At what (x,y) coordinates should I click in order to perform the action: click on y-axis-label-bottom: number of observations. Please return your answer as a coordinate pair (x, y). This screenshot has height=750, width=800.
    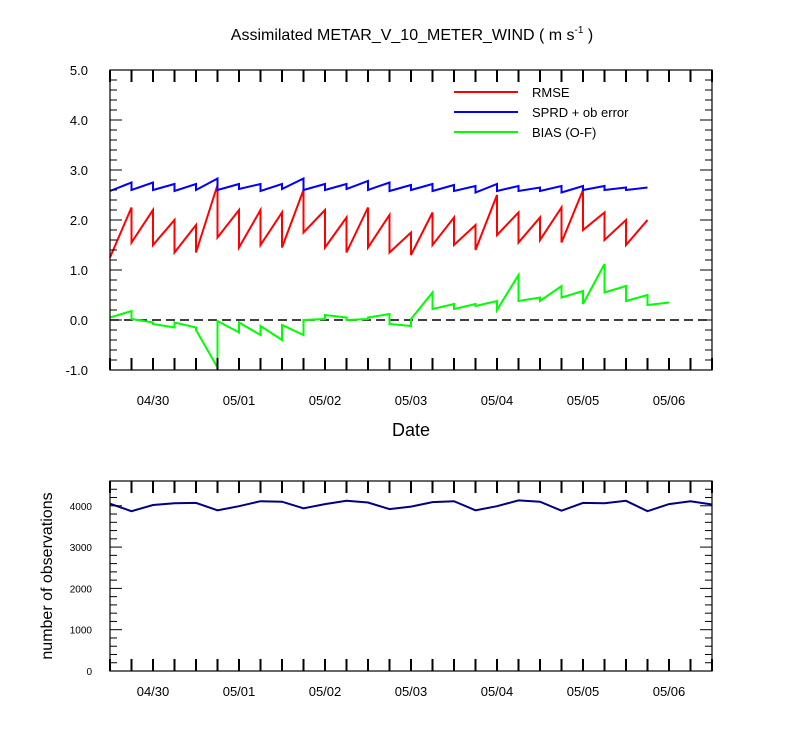
    Looking at the image, I should click on (47, 575).